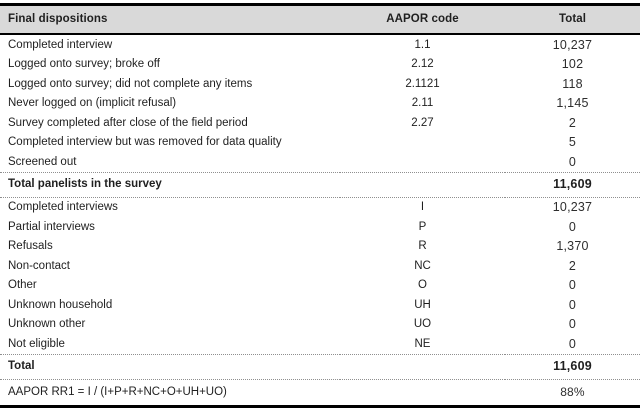  I want to click on disposition-label-cell: Other, so click(22, 285).